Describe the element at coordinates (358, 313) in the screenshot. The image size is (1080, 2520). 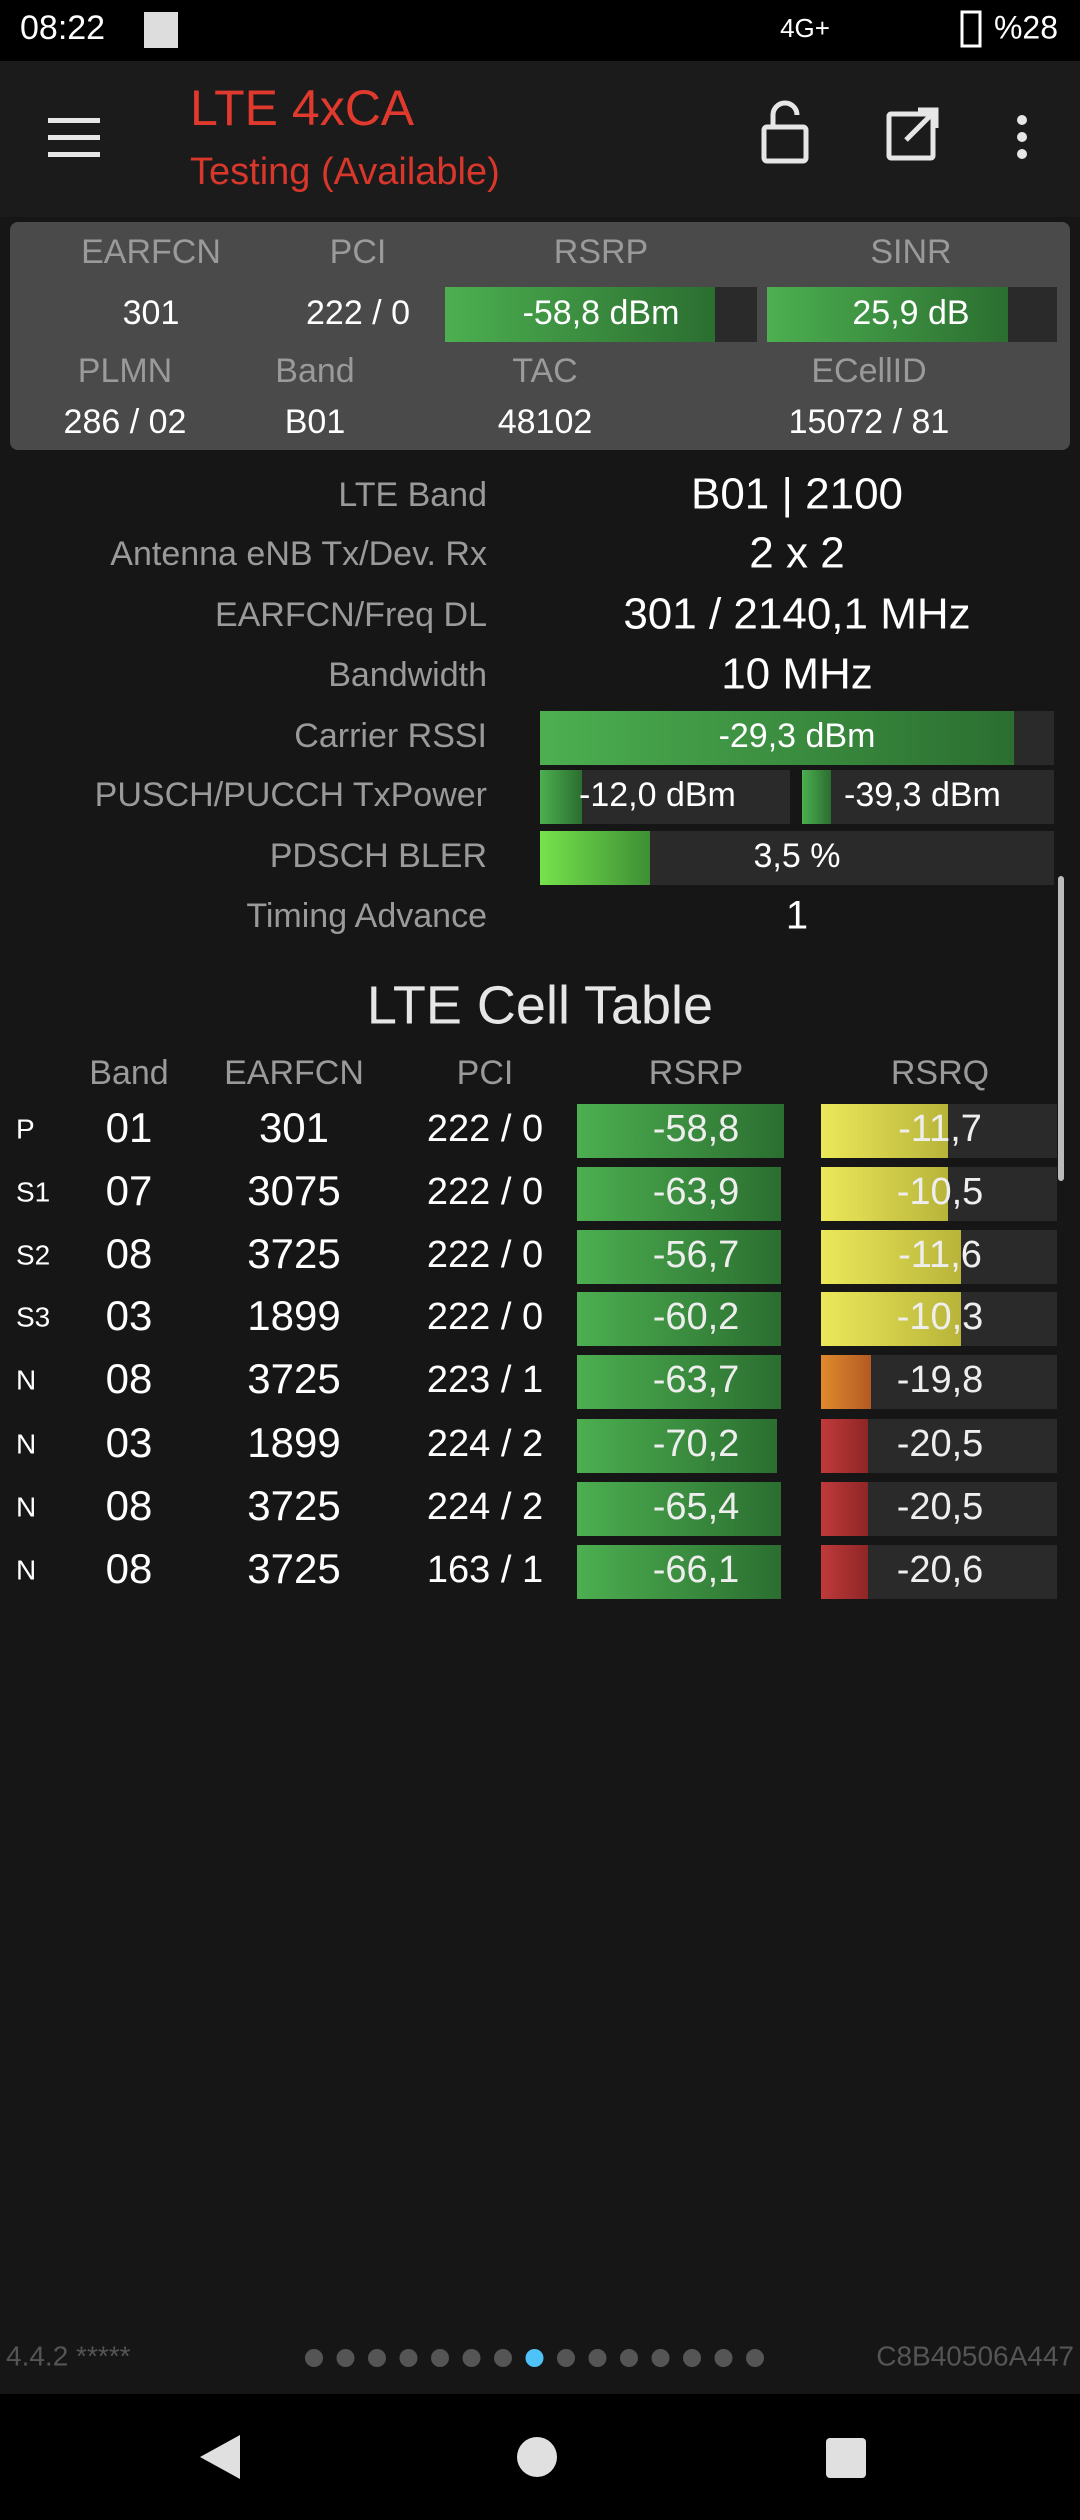
I see `serving-value: 222 / 0` at that location.